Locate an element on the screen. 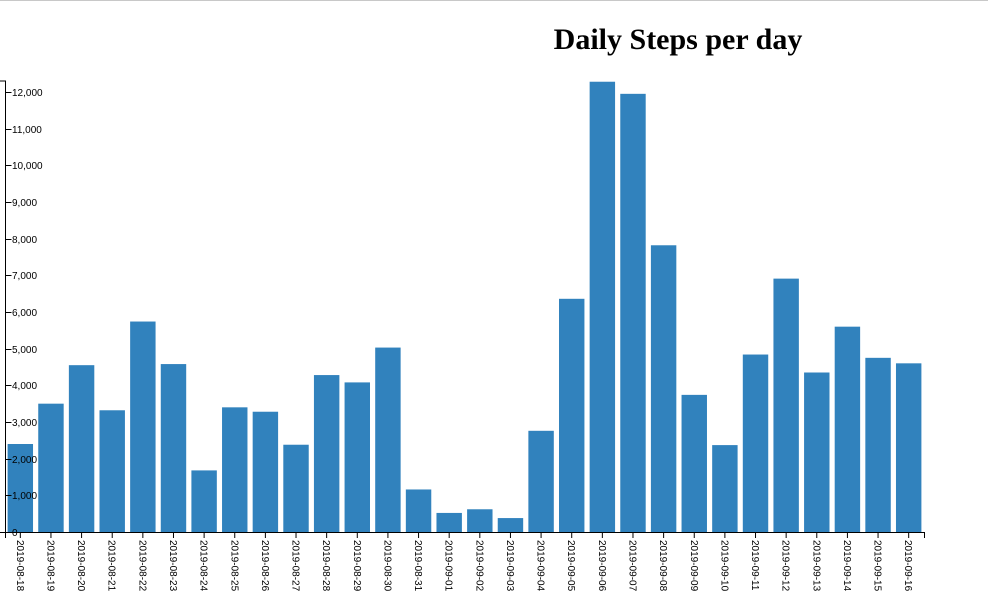 This screenshot has height=615, width=988. x-tick-label-2019-09-10: 2019-09-10 is located at coordinates (723, 566).